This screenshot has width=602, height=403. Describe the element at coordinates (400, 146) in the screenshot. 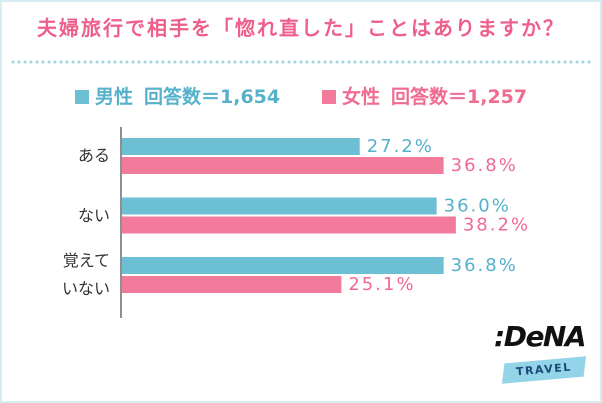

I see `value-label-series-1-category-1: 27.2%` at that location.